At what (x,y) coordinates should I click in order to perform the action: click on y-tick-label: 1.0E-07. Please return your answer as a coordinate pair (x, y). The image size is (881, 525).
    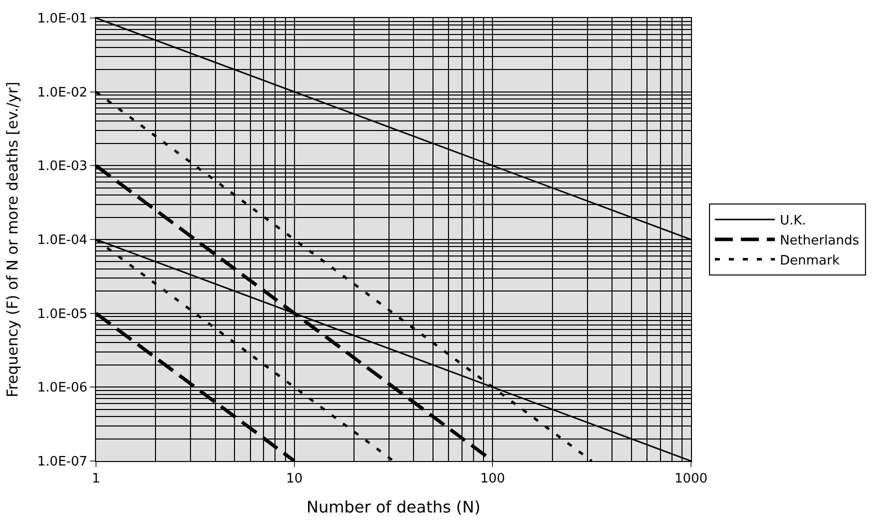
    Looking at the image, I should click on (62, 462).